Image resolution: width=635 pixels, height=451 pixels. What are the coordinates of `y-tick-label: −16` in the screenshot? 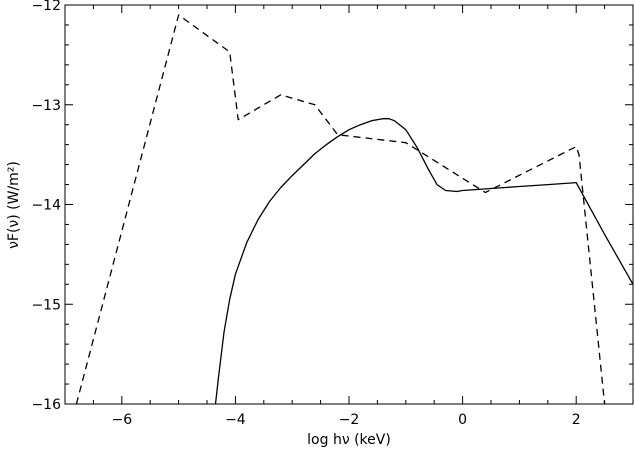 It's located at (46, 405).